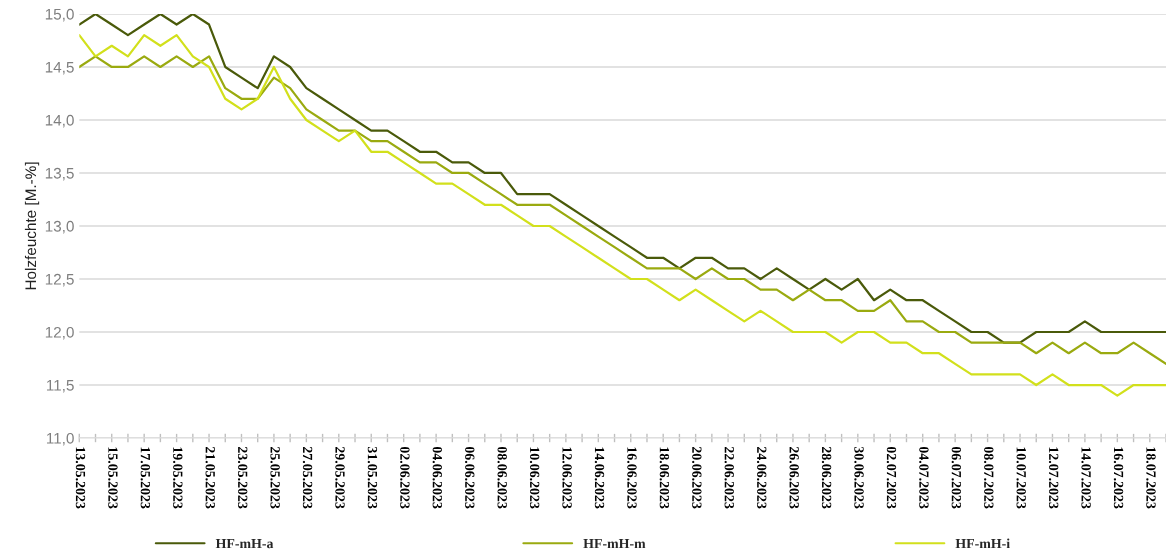  I want to click on x-tick-label: 26.06.2023, so click(794, 477).